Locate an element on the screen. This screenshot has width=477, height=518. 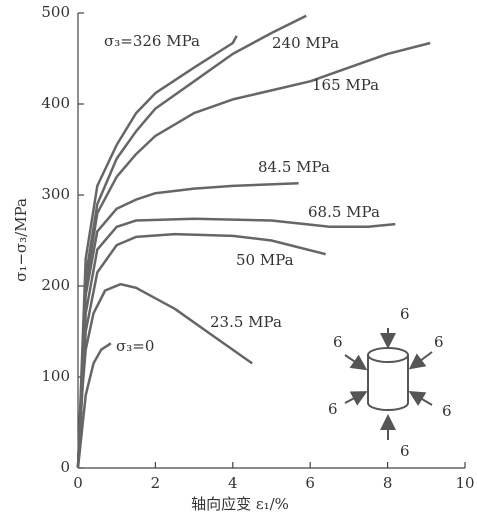
y-tick-label: 500 is located at coordinates (55, 12).